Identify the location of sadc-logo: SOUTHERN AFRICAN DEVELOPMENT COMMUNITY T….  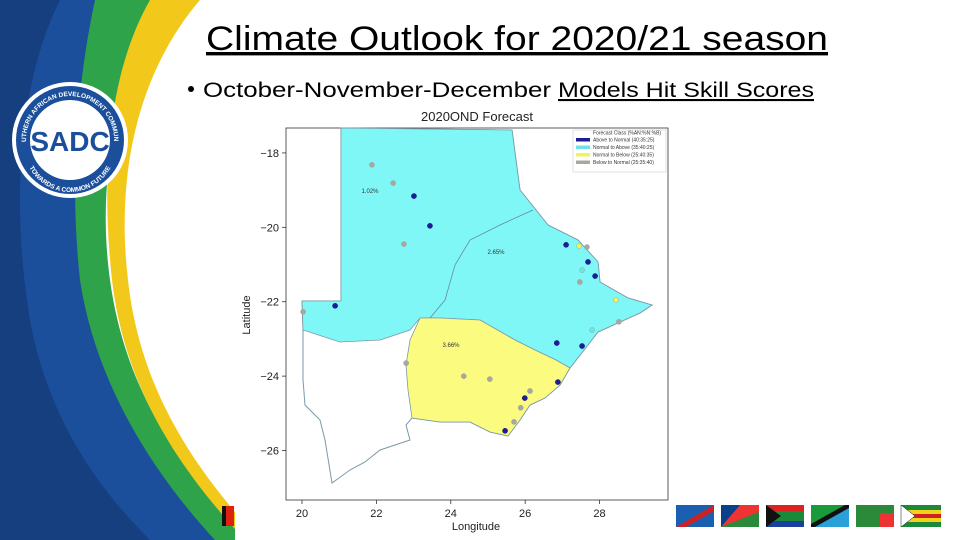
(64, 99).